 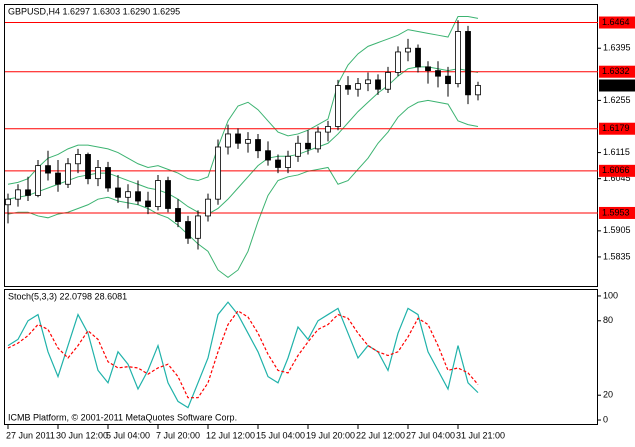 I want to click on x-tick-label: 5 Jul 04:00, so click(x=128, y=435).